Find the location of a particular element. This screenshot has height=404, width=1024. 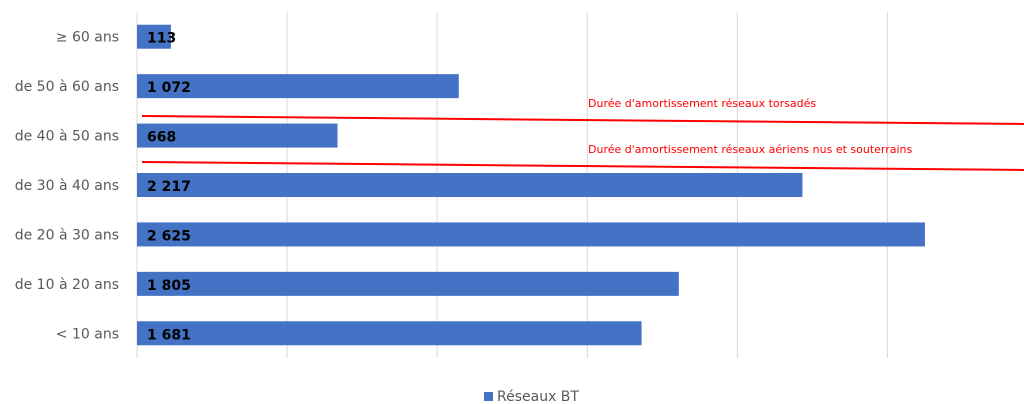

legend-label: Réseaux BT is located at coordinates (538, 396).